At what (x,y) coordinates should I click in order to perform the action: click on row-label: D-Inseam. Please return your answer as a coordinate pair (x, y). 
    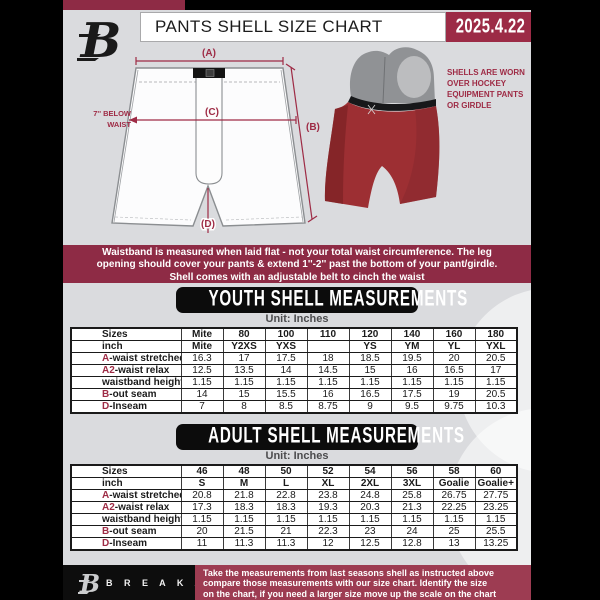
    Looking at the image, I should click on (126, 544).